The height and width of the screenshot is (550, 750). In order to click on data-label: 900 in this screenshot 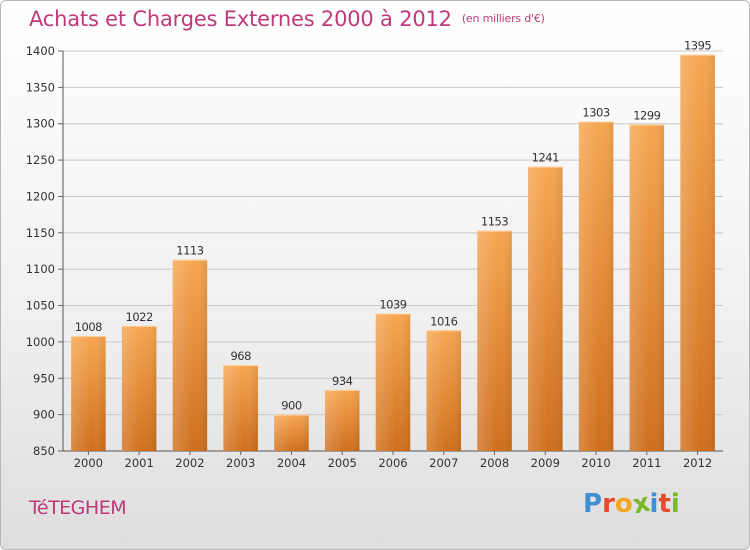, I will do `click(291, 406)`.